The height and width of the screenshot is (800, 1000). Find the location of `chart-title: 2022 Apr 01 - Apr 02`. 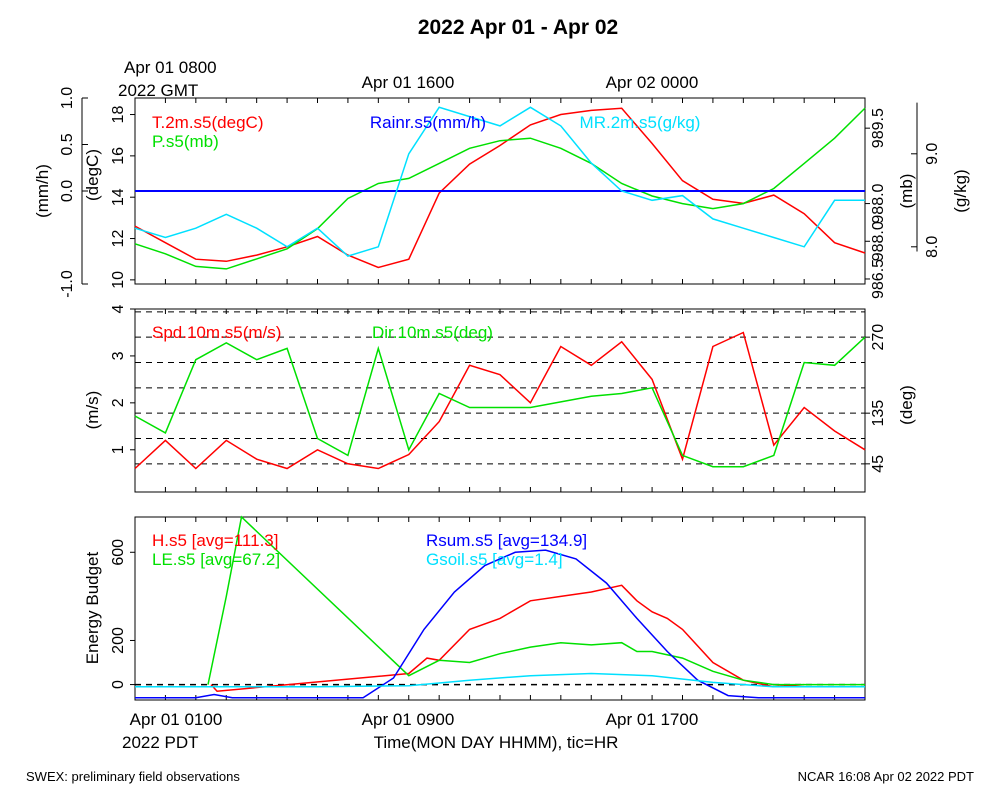

chart-title: 2022 Apr 01 - Apr 02 is located at coordinates (518, 27).